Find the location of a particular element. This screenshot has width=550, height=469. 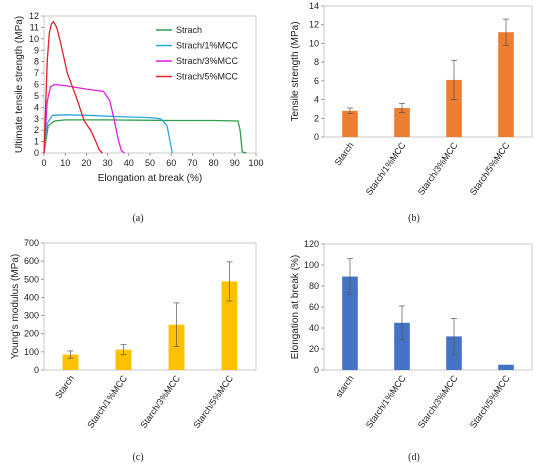

legend-label: Strach is located at coordinates (189, 30).